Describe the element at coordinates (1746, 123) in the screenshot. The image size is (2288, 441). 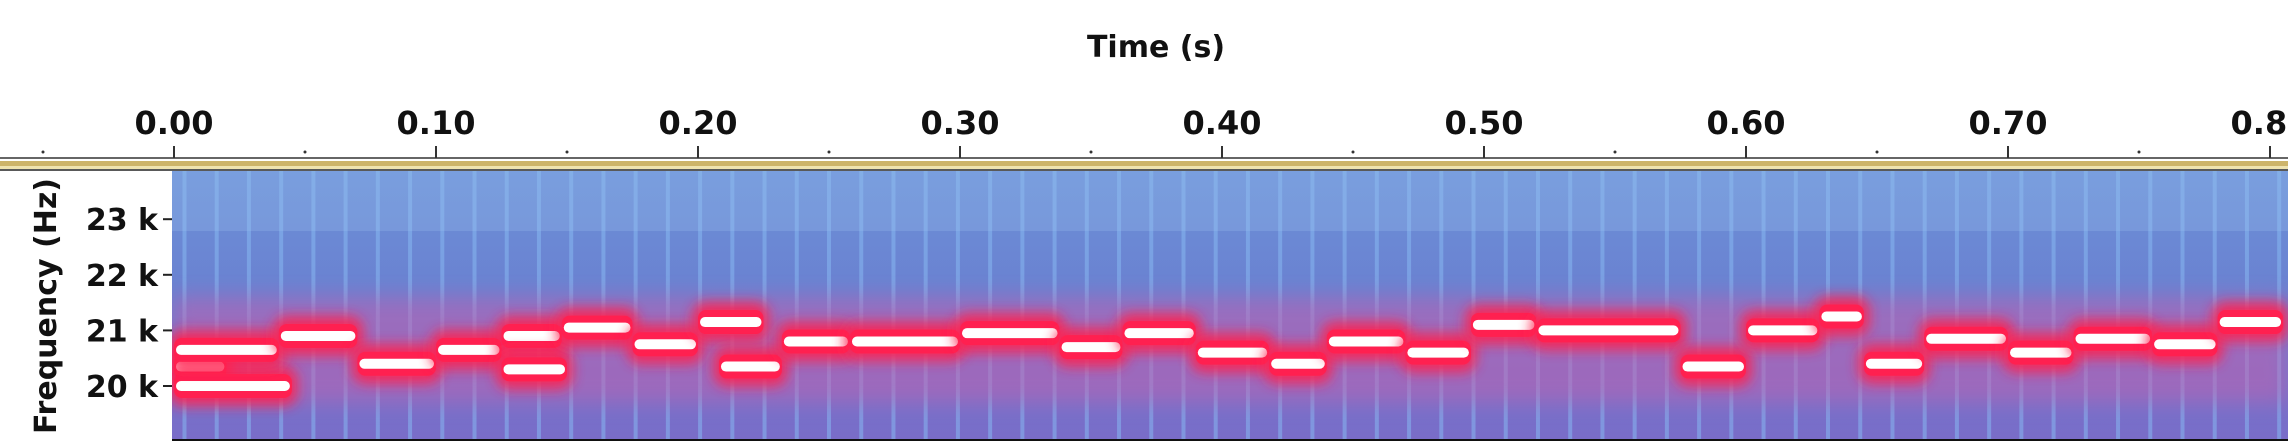
I see `x-tick-label: 0.60` at that location.